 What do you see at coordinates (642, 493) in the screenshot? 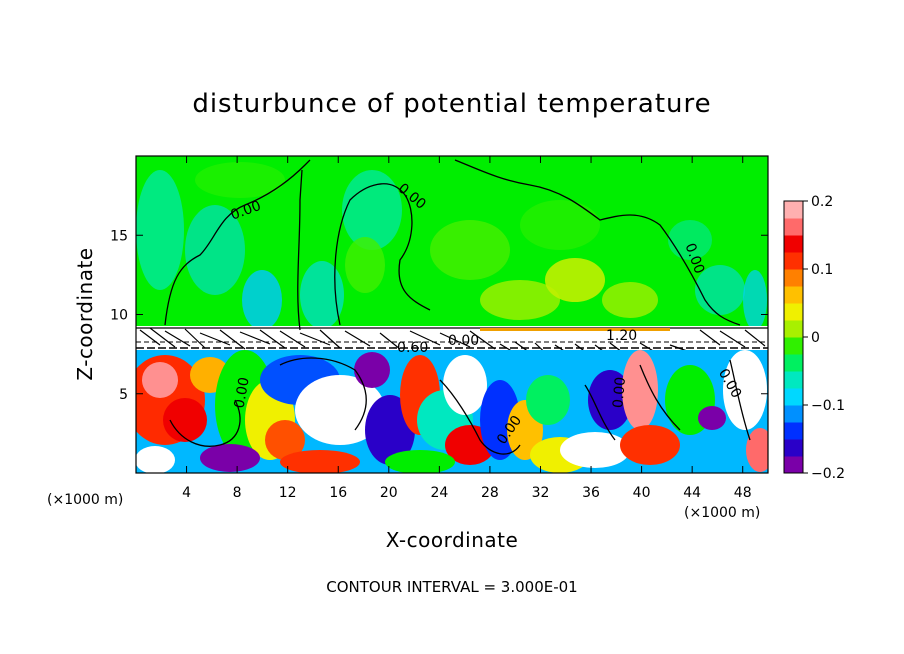
I see `x-tick-label: 40` at bounding box center [642, 493].